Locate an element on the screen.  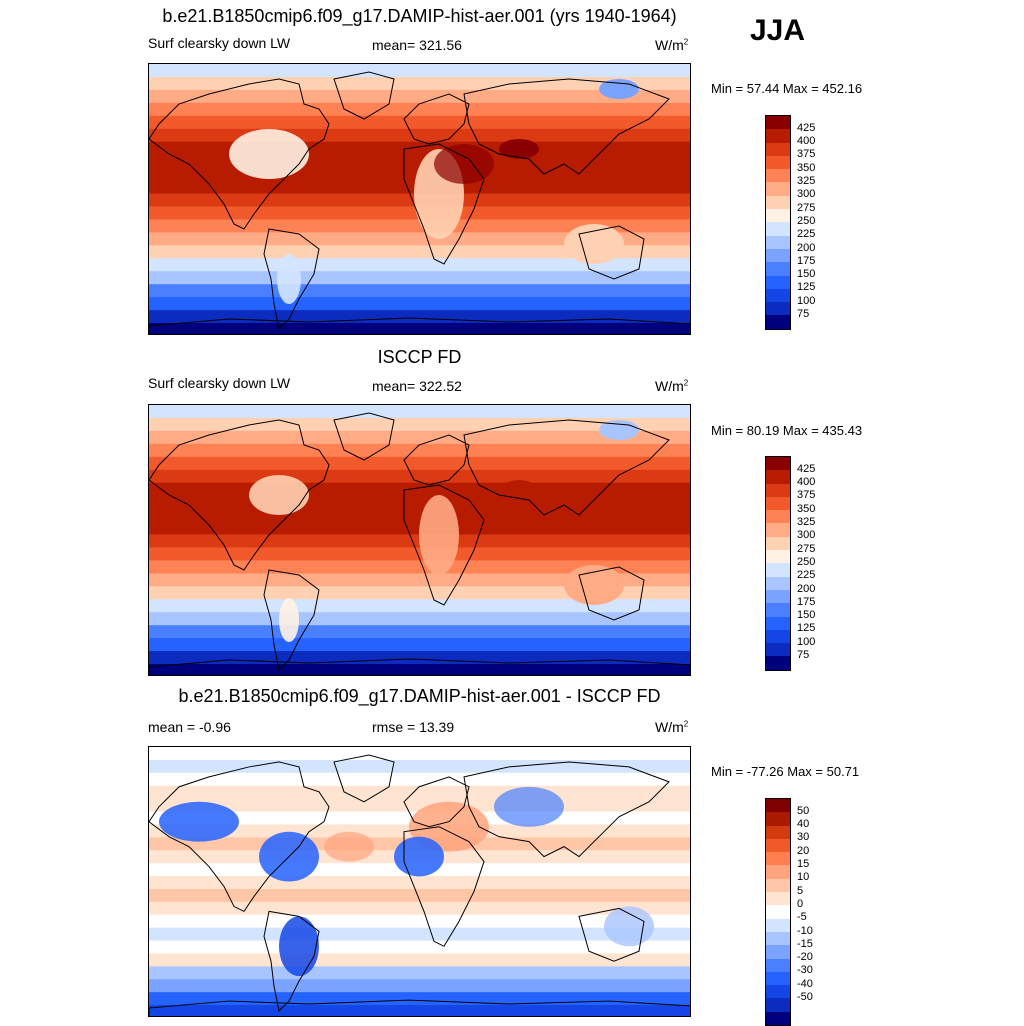
colorbar-tick-label: 100 is located at coordinates (806, 300).